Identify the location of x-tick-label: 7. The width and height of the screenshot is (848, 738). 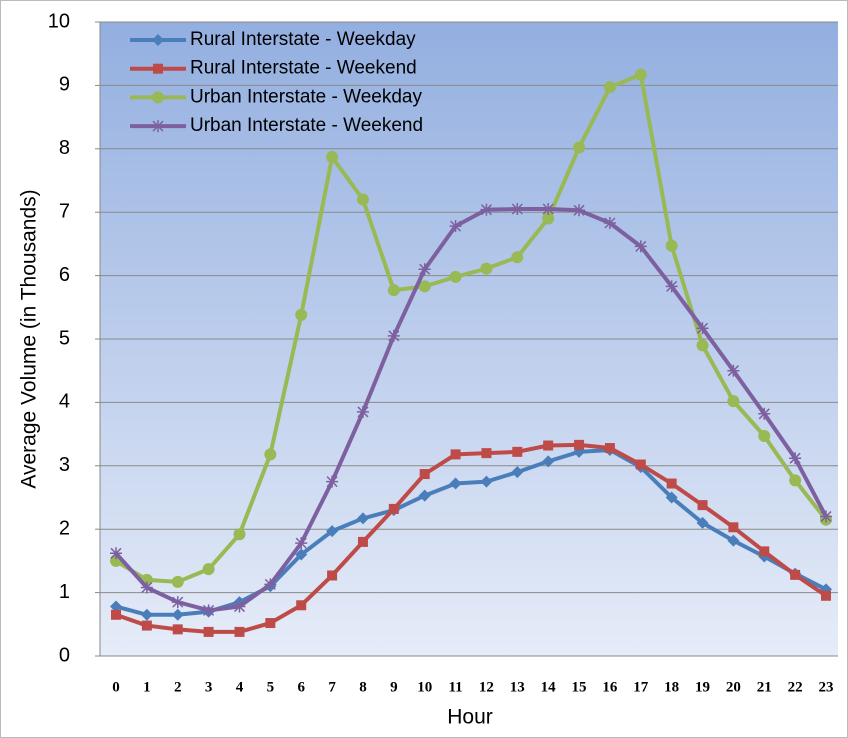
(332, 687).